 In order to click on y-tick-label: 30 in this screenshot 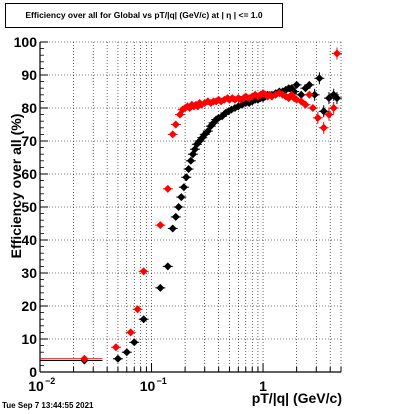, I will do `click(29, 273)`.